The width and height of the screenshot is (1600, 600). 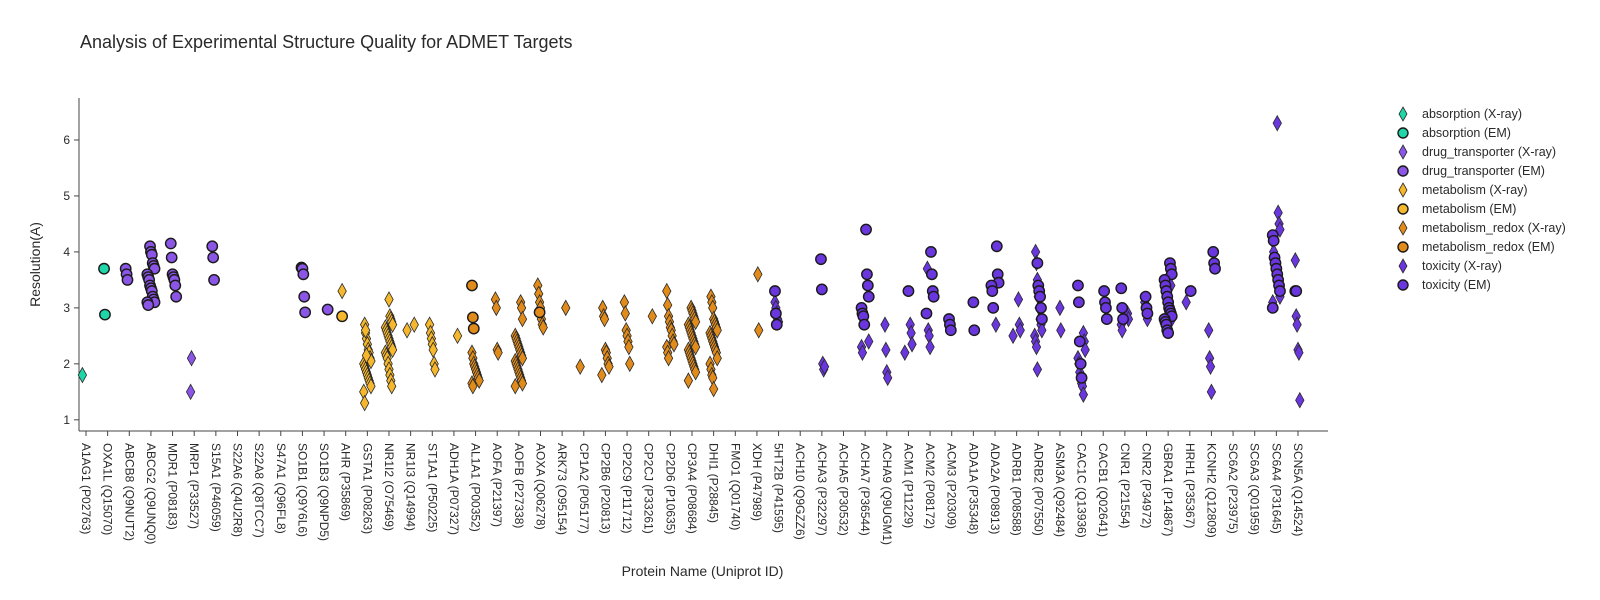 I want to click on legend-item: metabolism_redox (EM), so click(x=1479, y=246).